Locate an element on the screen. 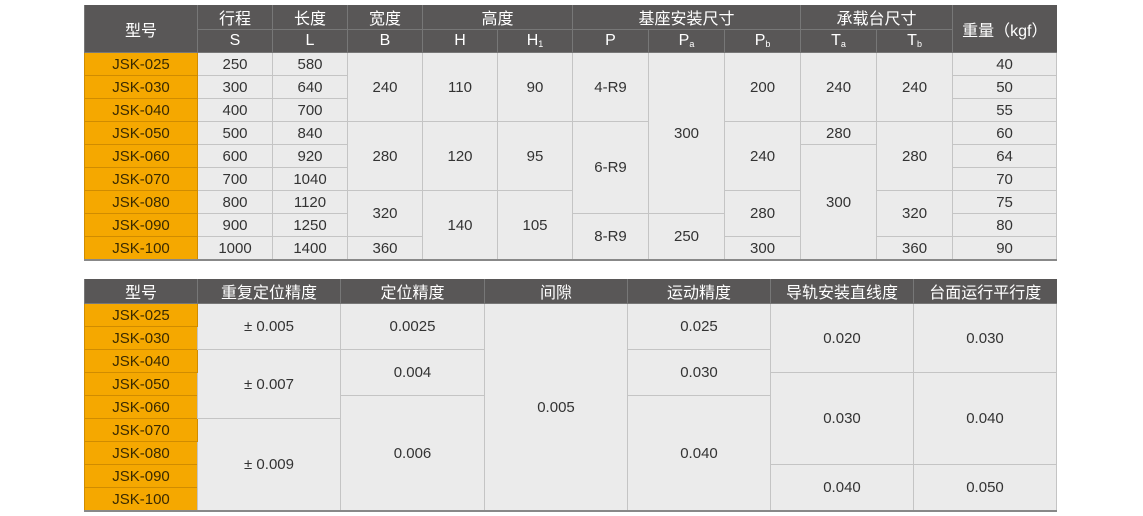 Image resolution: width=1143 pixels, height=516 pixels. value-cell: 140 is located at coordinates (460, 225).